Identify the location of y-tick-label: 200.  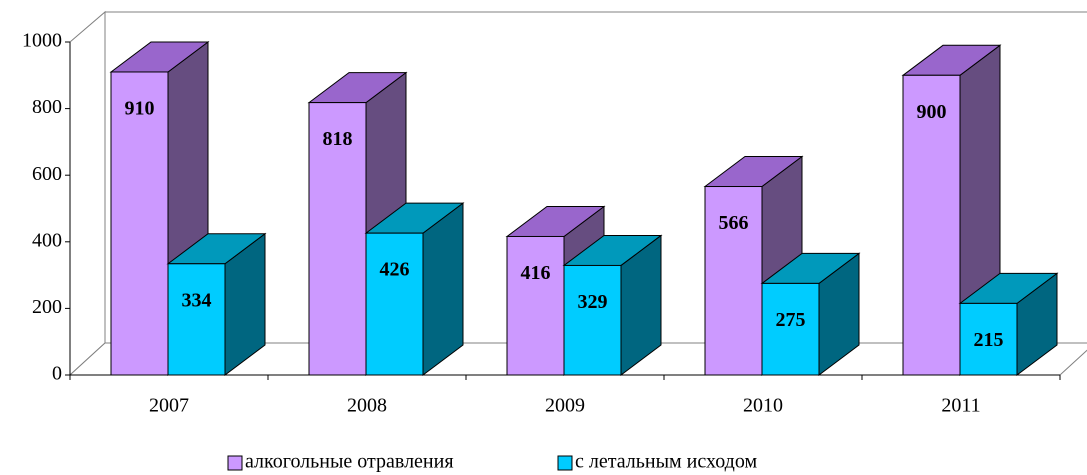
(47, 307).